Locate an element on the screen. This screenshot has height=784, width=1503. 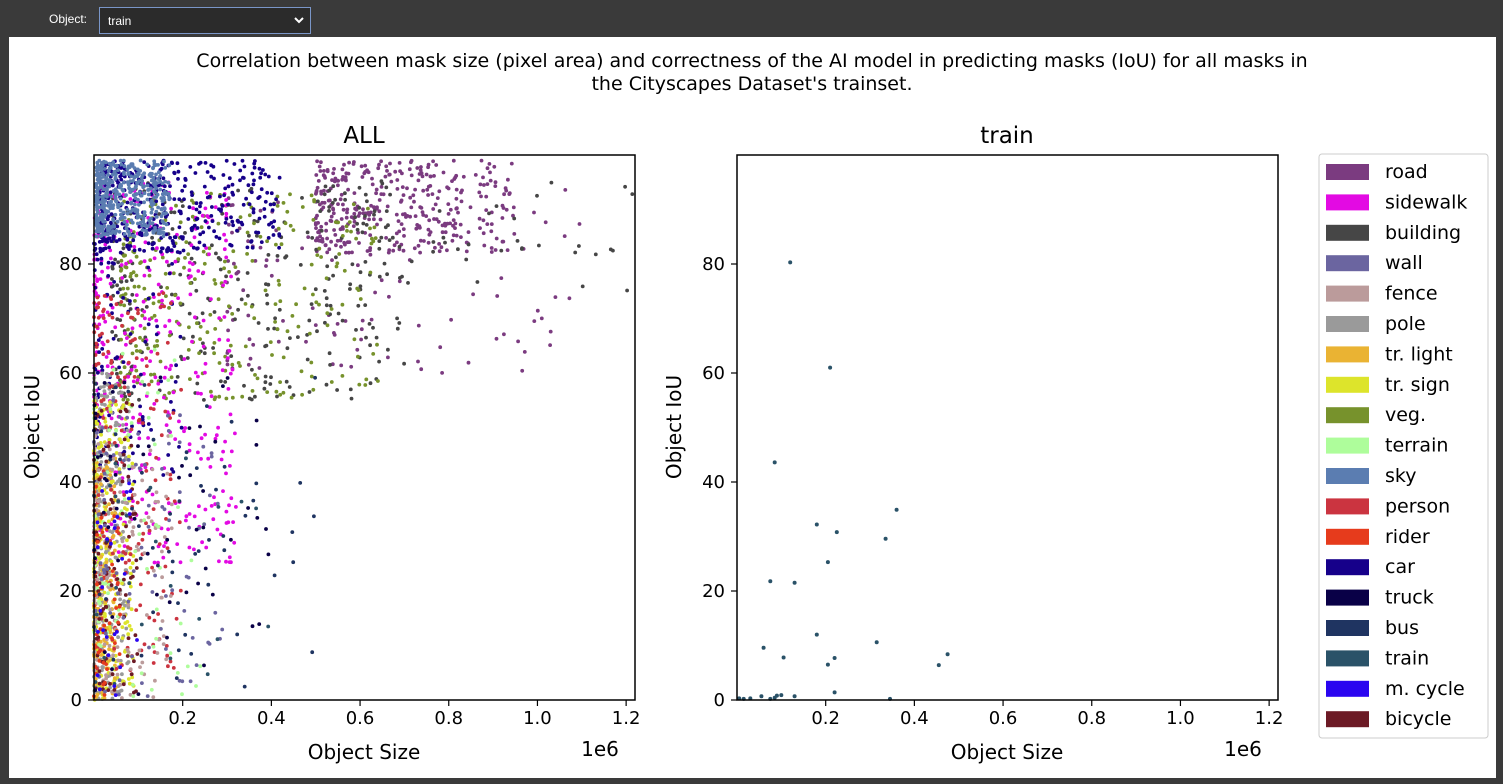
y-tick-label: 20 is located at coordinates (70, 591).